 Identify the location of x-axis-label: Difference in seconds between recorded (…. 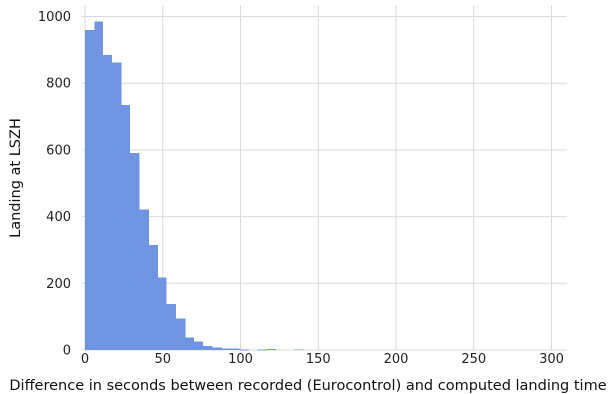
(307, 386).